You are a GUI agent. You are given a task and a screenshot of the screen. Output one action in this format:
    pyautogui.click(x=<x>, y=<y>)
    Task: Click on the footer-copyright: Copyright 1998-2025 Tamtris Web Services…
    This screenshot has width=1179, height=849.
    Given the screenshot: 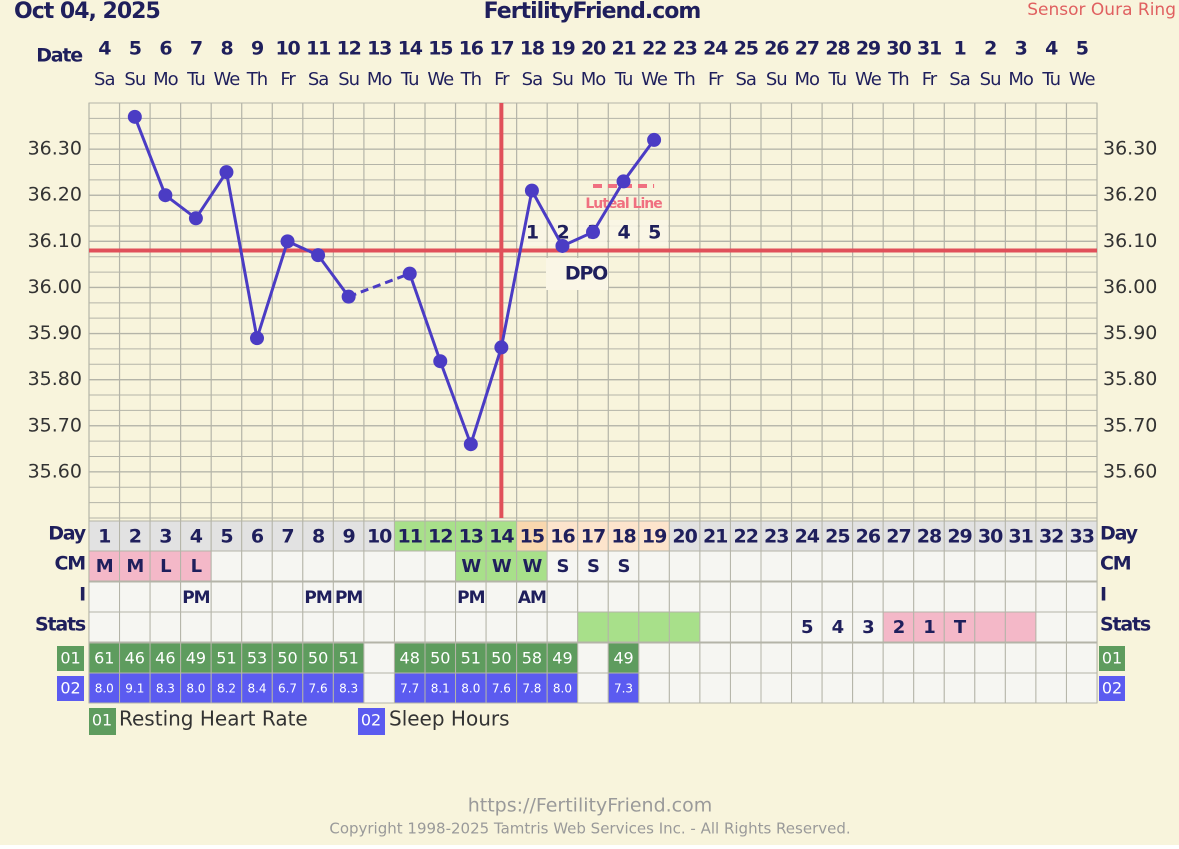 What is the action you would take?
    pyautogui.click(x=589, y=829)
    